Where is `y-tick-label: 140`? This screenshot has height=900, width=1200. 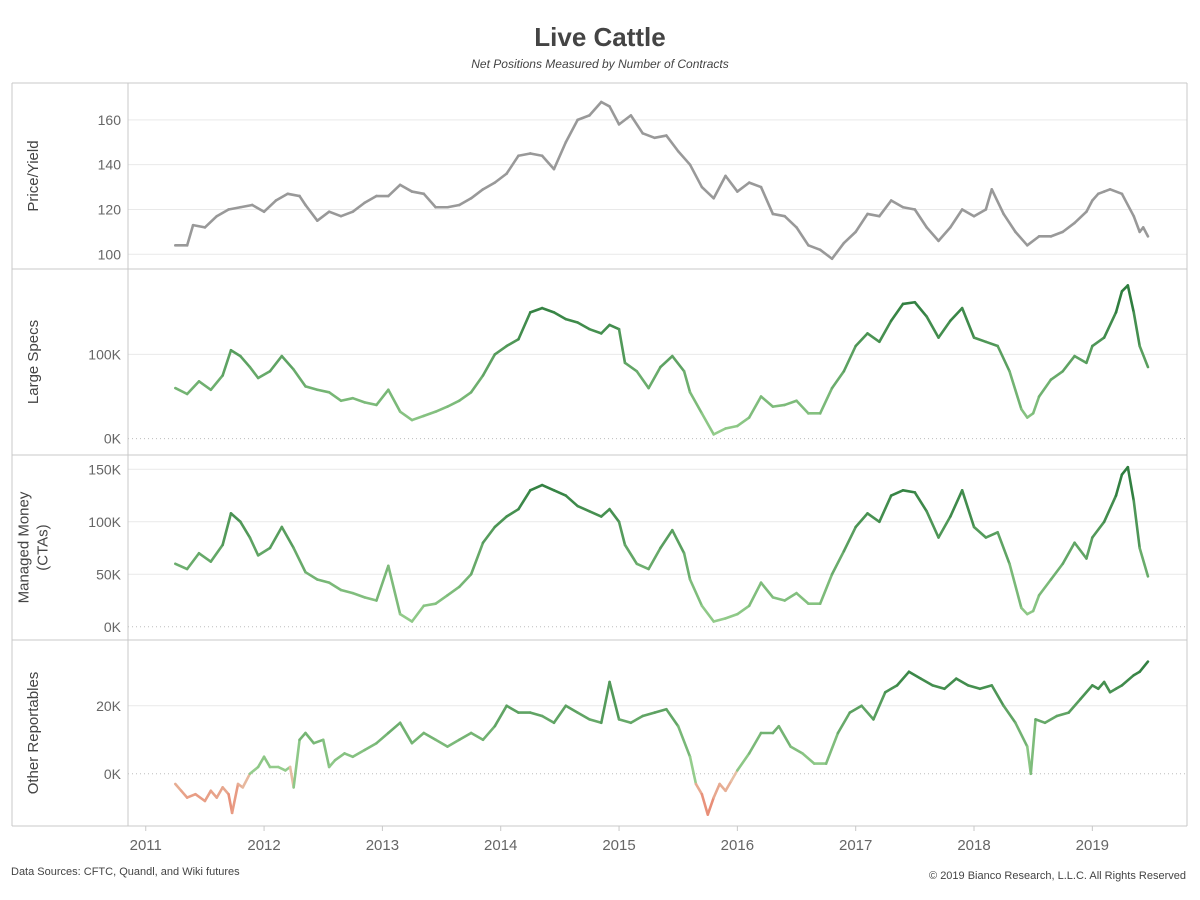
y-tick-label: 140 is located at coordinates (110, 165).